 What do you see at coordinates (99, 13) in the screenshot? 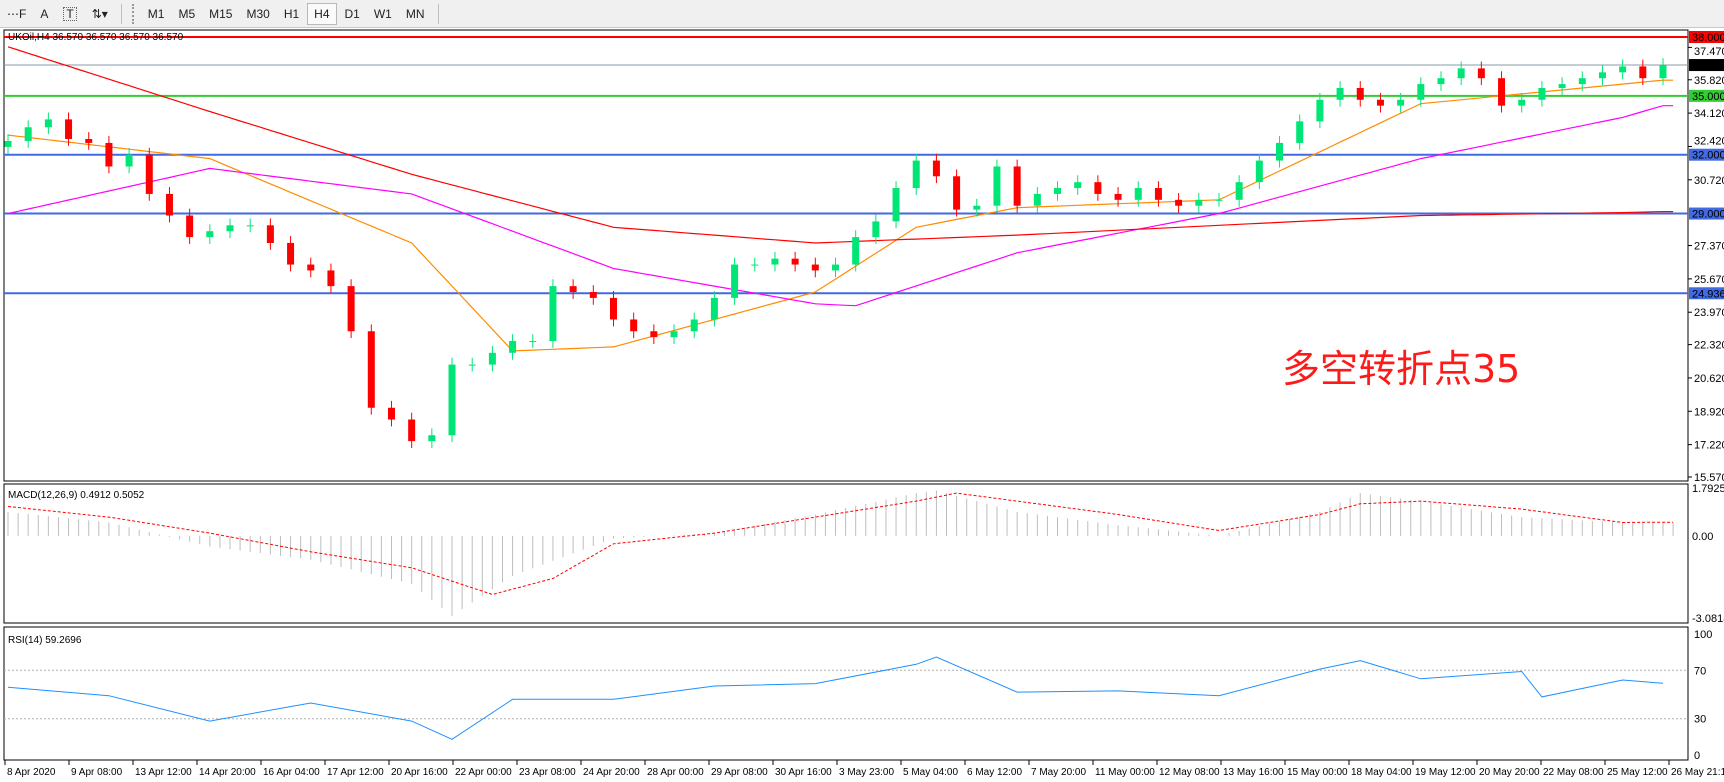
I see `arrows-tool-icon: ⇅▾` at bounding box center [99, 13].